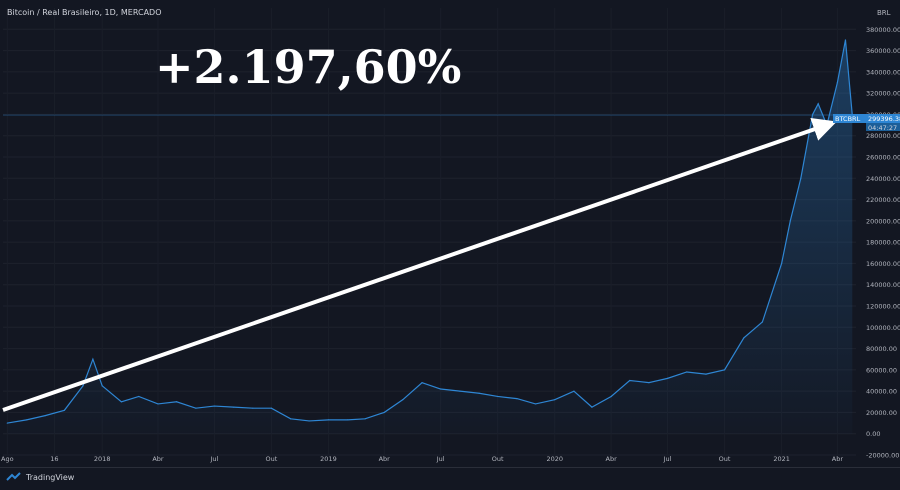 The width and height of the screenshot is (900, 490). What do you see at coordinates (50, 477) in the screenshot?
I see `tradingview-brand: TradingView` at bounding box center [50, 477].